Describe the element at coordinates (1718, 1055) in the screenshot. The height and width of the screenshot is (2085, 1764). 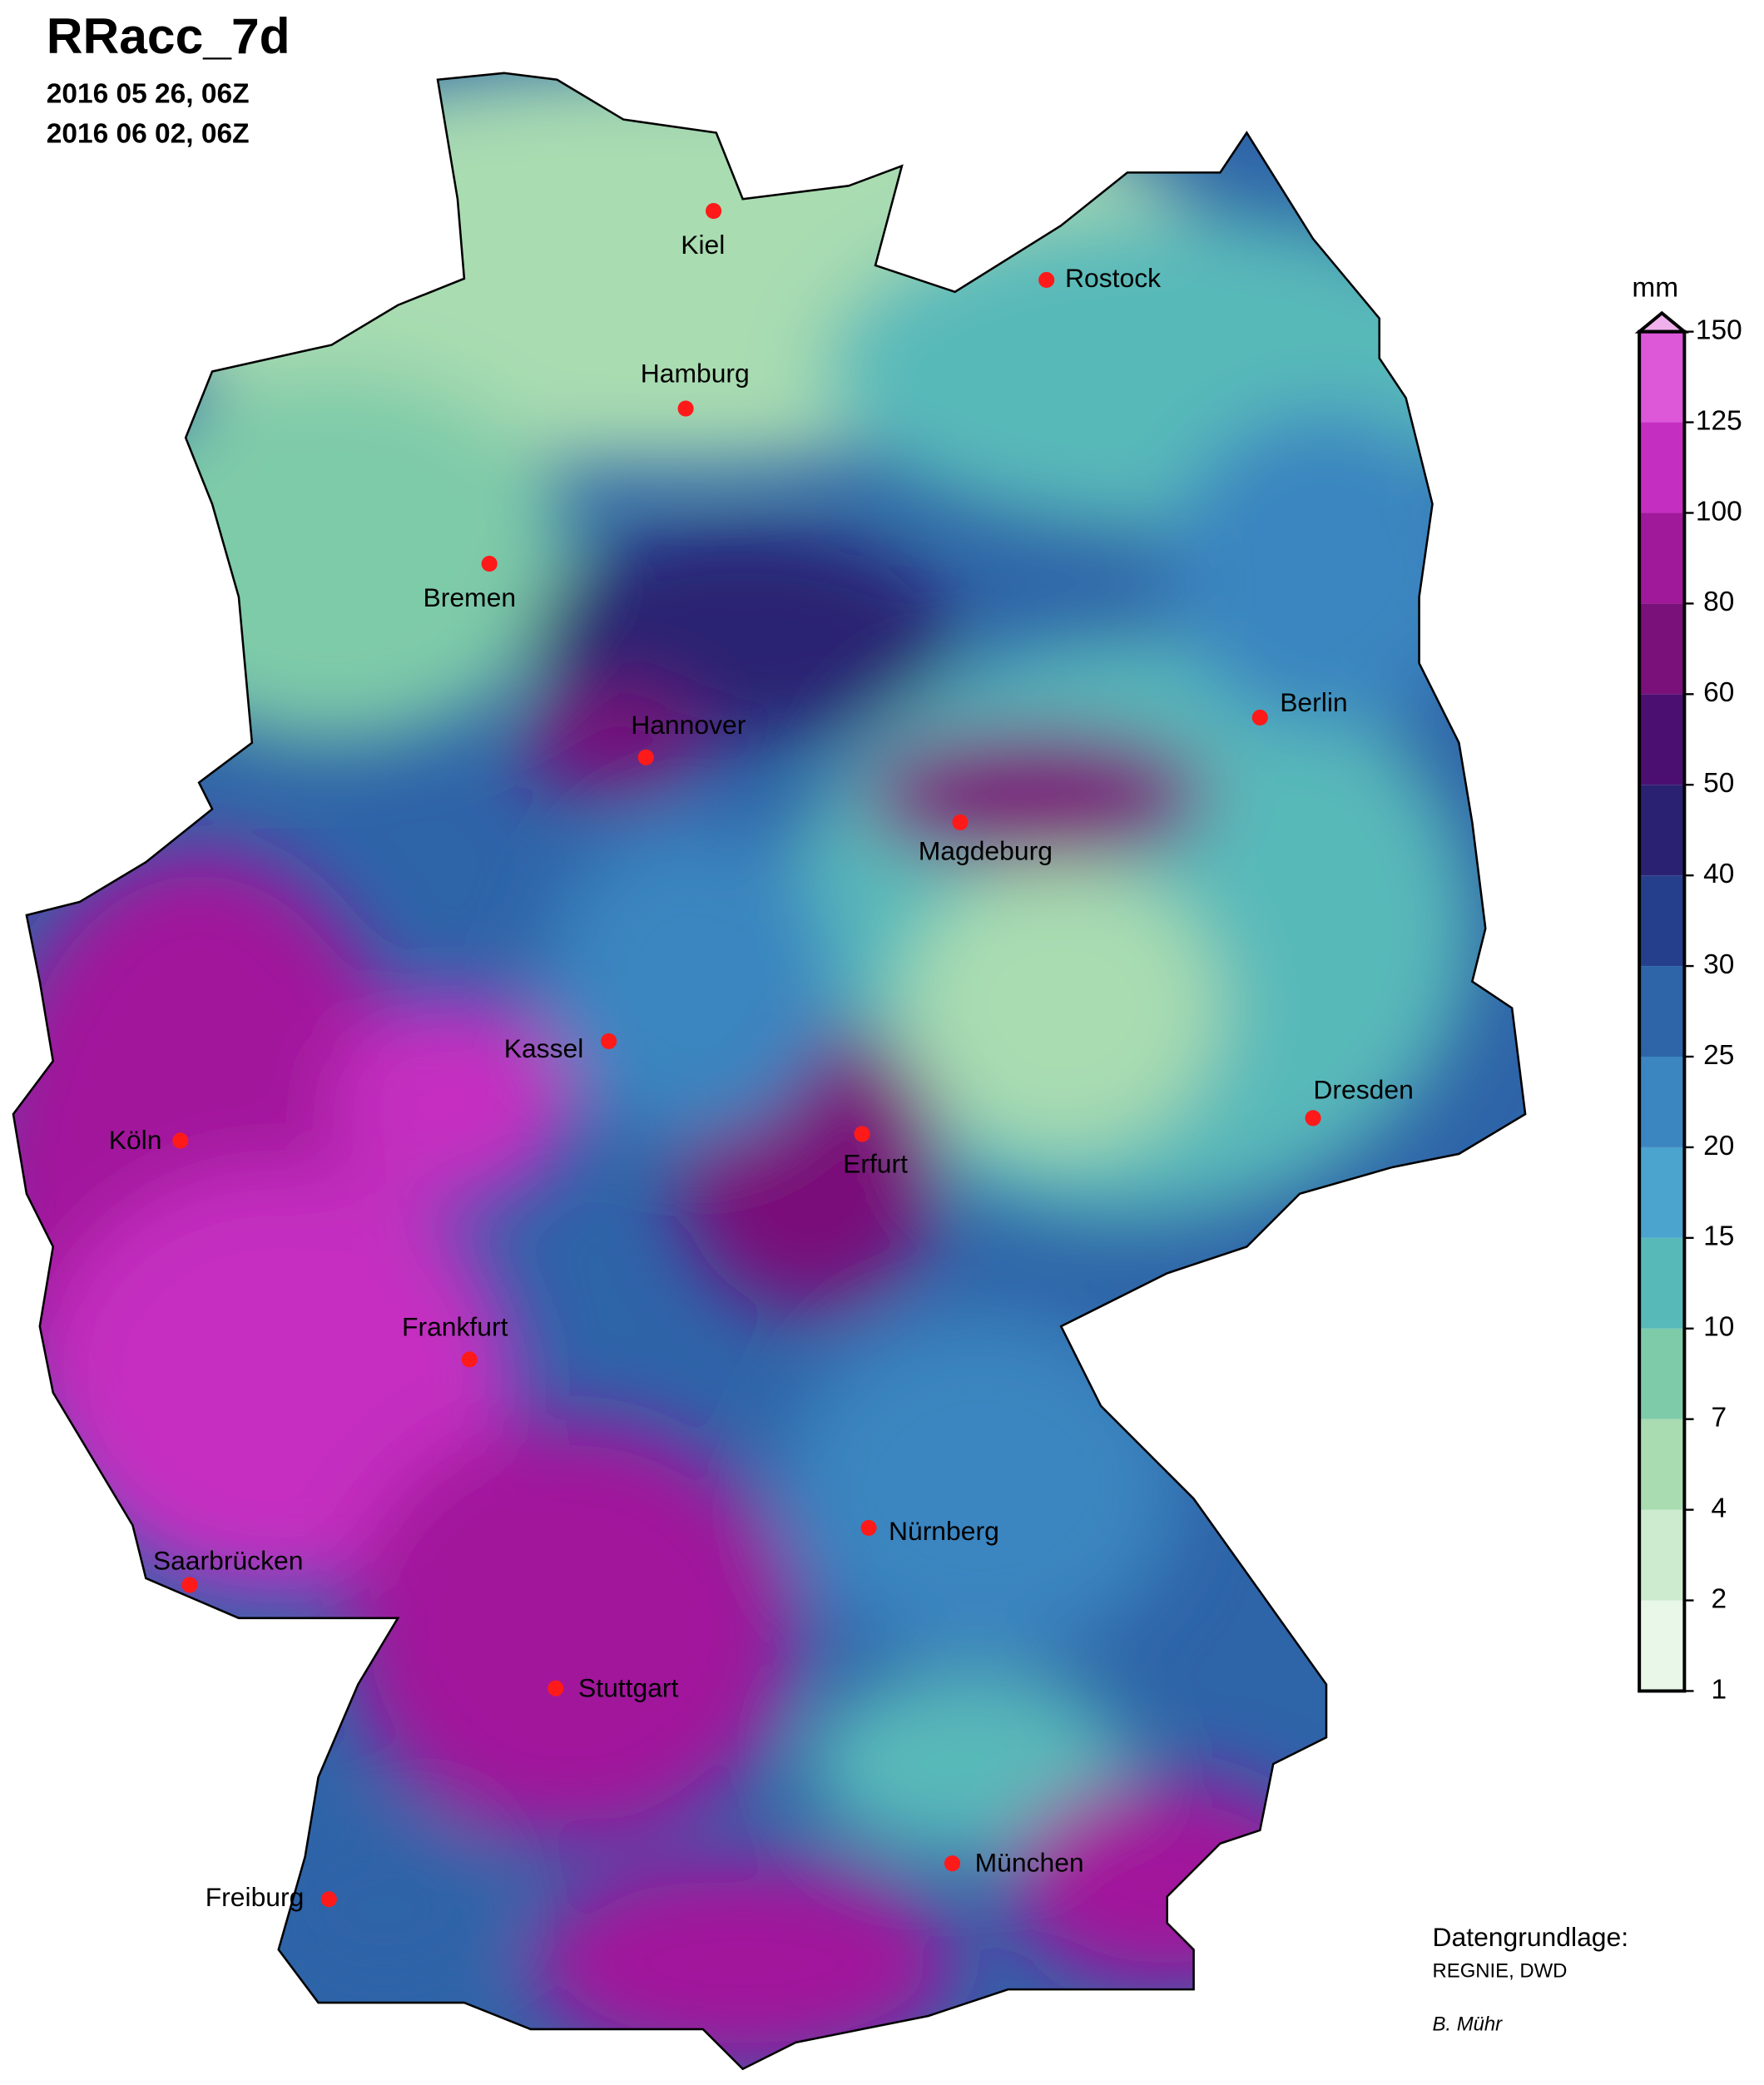
I see `legend-tick-label: 25` at that location.